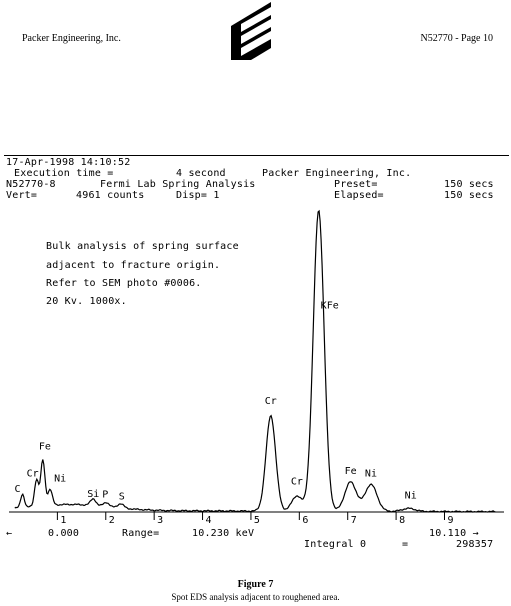 The image size is (511, 606). Describe the element at coordinates (257, 520) in the screenshot. I see `x-tick-label: 5` at that location.